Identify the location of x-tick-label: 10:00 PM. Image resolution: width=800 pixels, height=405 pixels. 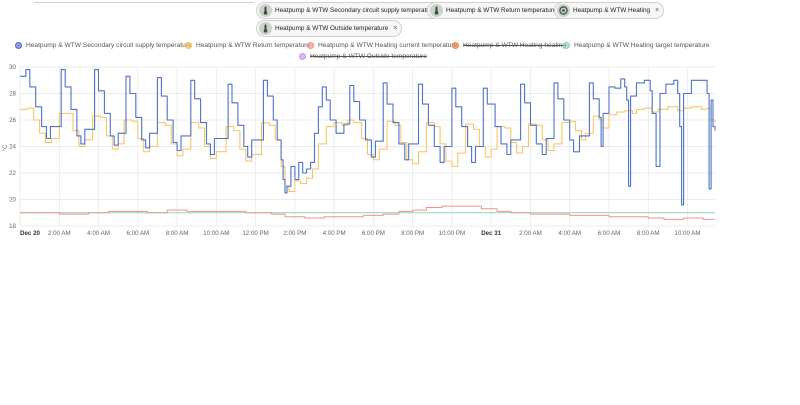
(452, 233).